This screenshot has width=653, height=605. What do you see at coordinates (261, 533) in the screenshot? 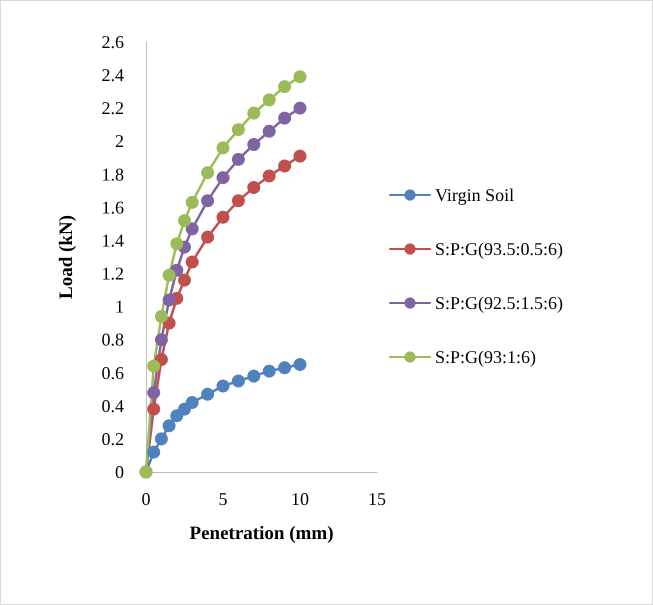
I see `x-axis-title: Penetration (mm)` at bounding box center [261, 533].